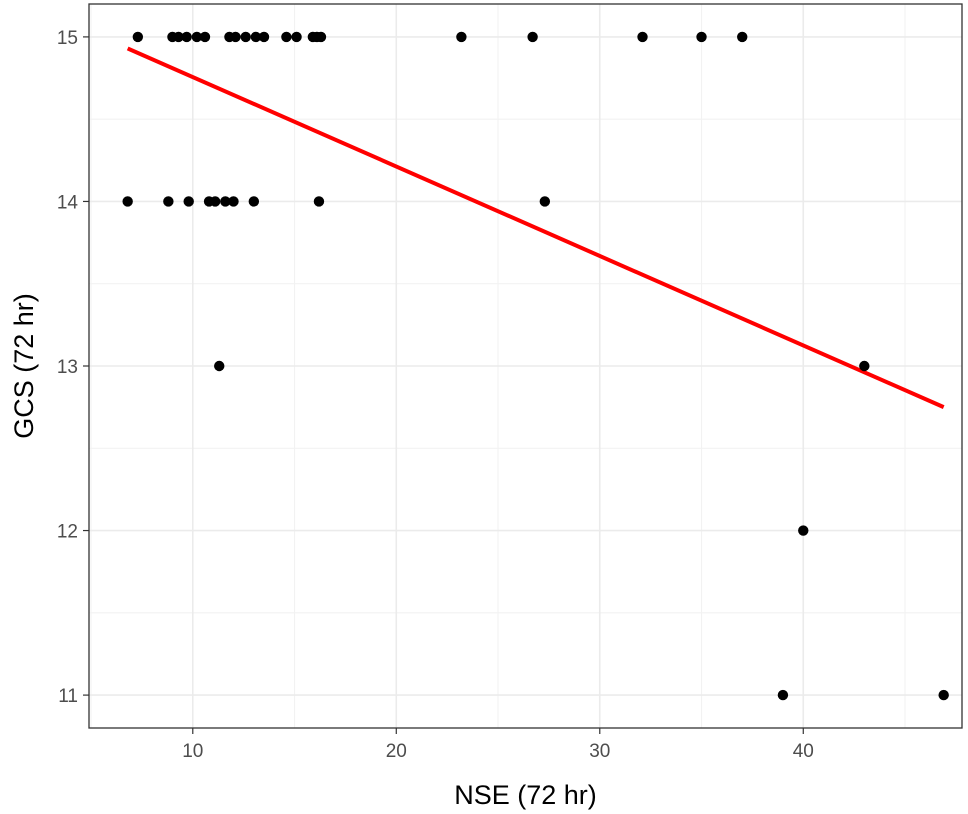 This screenshot has width=968, height=814. Describe the element at coordinates (67, 532) in the screenshot. I see `y-tick-label: 12` at that location.